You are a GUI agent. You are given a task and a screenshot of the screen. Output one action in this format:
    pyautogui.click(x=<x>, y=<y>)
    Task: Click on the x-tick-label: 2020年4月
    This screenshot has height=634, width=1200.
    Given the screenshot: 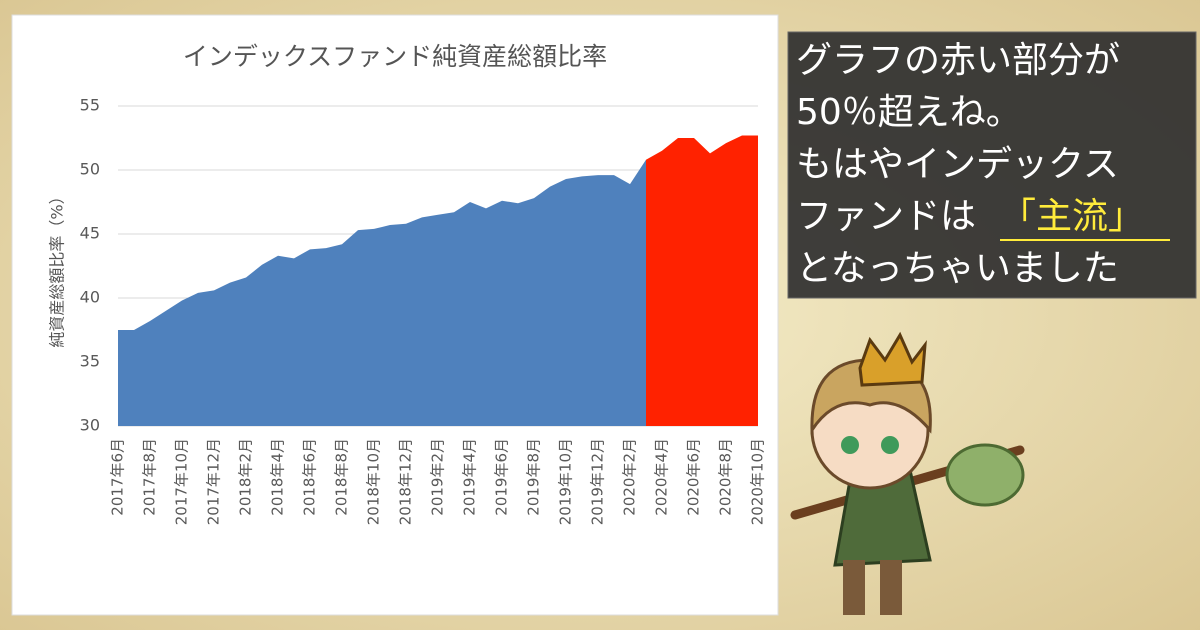 What is the action you would take?
    pyautogui.click(x=662, y=477)
    